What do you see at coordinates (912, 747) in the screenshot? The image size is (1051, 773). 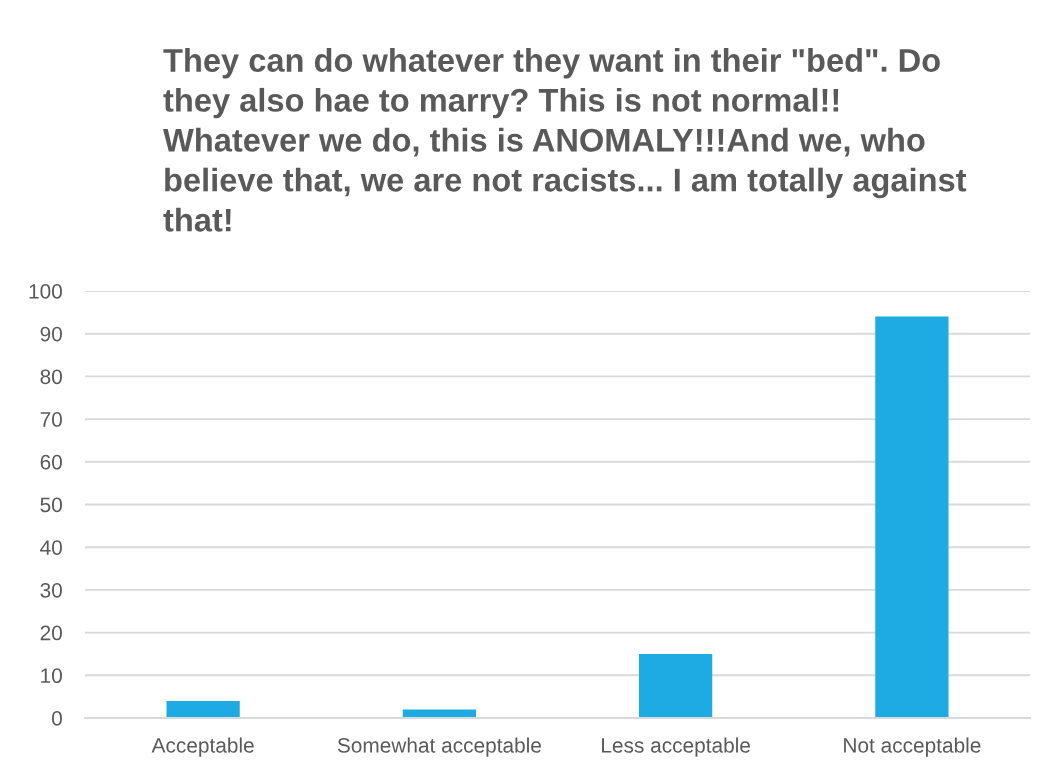 I see `x-tick-label: Not acceptable` at bounding box center [912, 747].